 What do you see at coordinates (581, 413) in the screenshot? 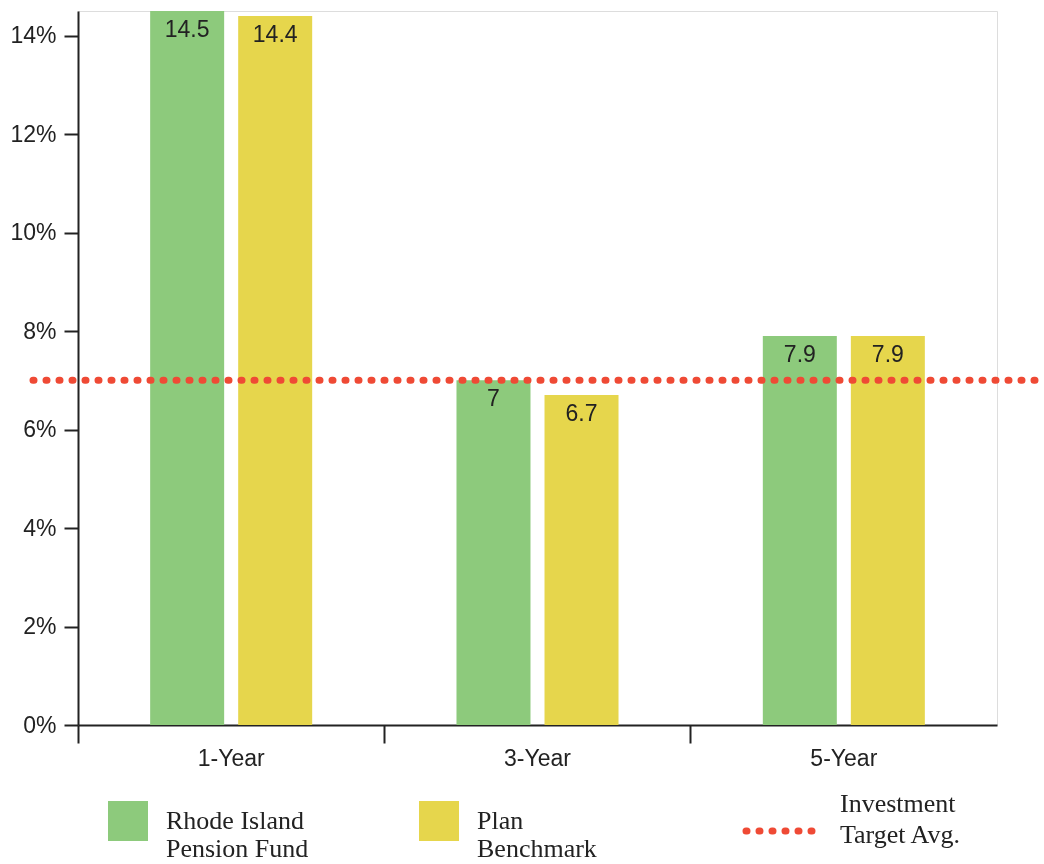
I see `data-label: 6.7` at bounding box center [581, 413].